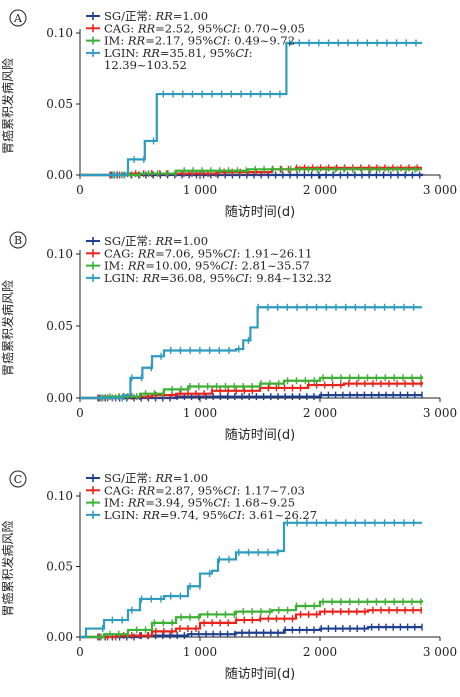 Image resolution: width=460 pixels, height=697 pixels. I want to click on legend-label: IM: RR=2.17, 95%CI: 0.49~9.72, so click(199, 41).